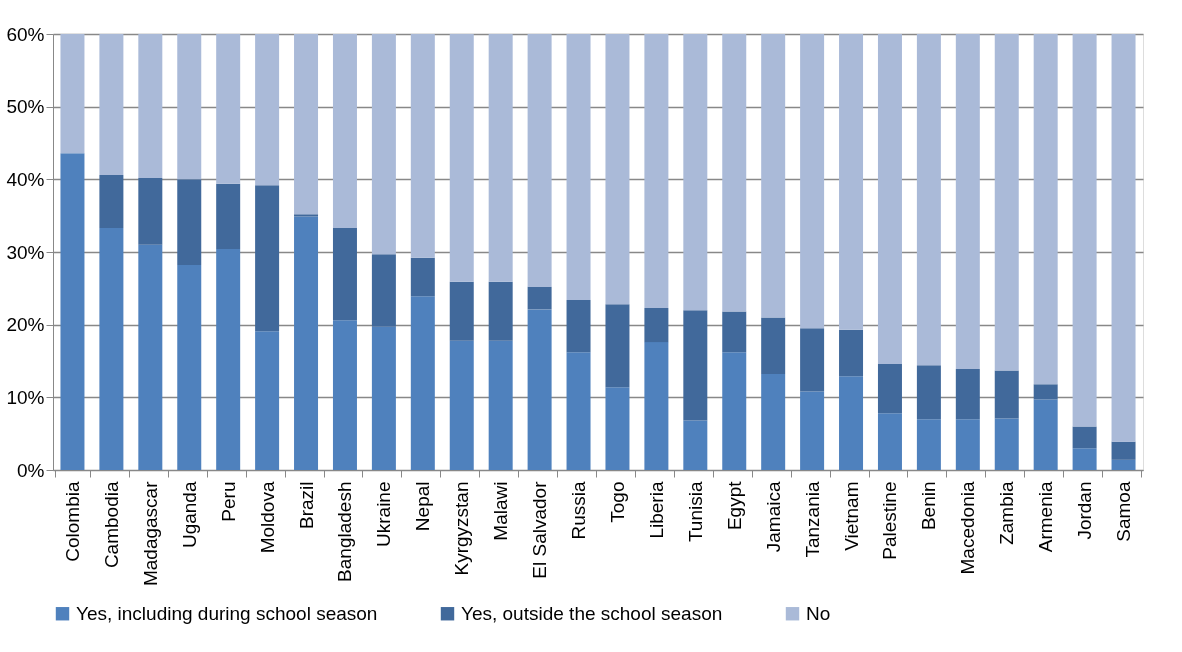 Image resolution: width=1182 pixels, height=652 pixels. Describe the element at coordinates (423, 506) in the screenshot. I see `x-tick-label: Nepal` at that location.